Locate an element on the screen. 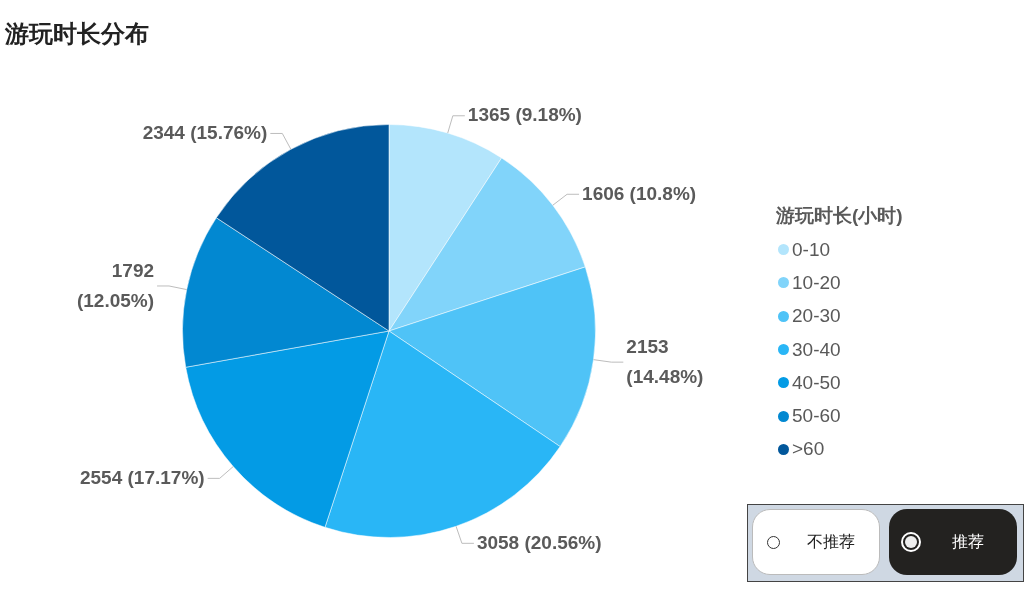 The image size is (1036, 604). data-label: 2344 (15.76%) is located at coordinates (205, 132).